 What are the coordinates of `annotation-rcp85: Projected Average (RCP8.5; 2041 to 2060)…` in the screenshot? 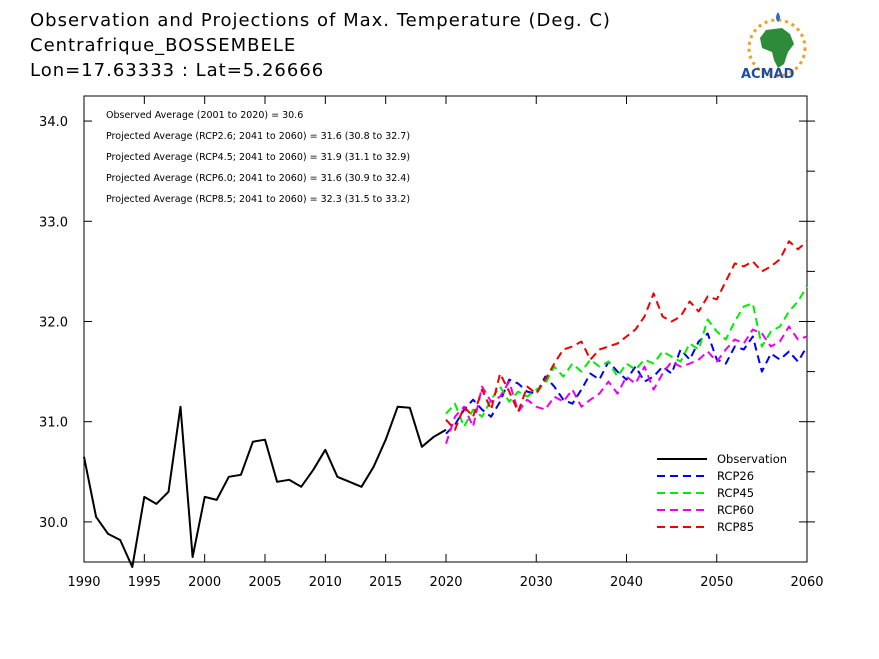 It's located at (258, 199).